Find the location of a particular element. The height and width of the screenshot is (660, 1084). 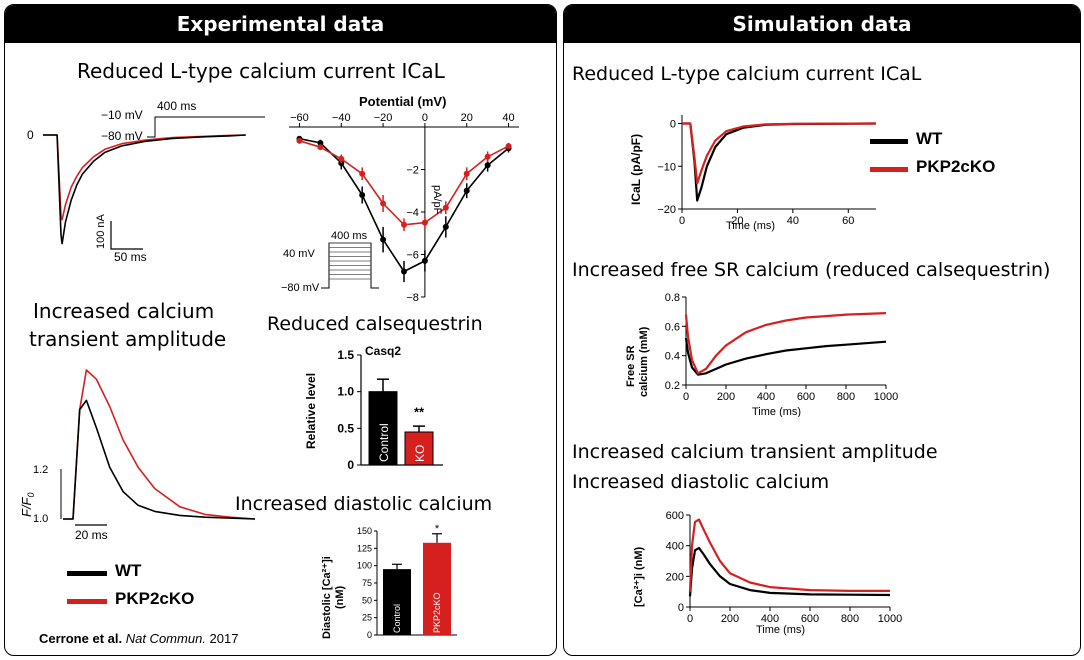

exp-legend-ko-line is located at coordinates (87, 601).